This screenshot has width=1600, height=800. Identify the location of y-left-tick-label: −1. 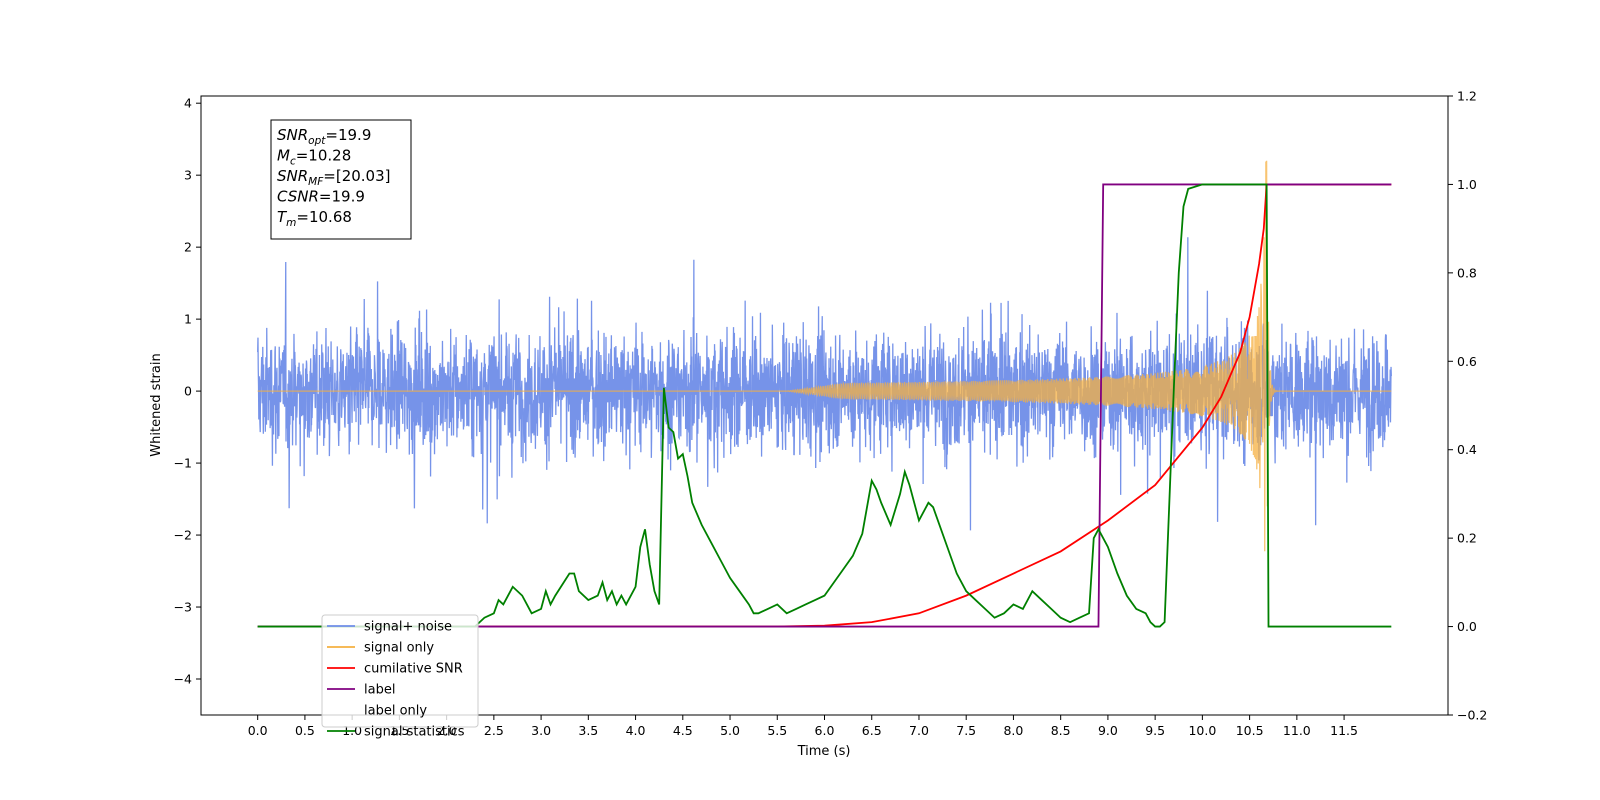
(183, 463).